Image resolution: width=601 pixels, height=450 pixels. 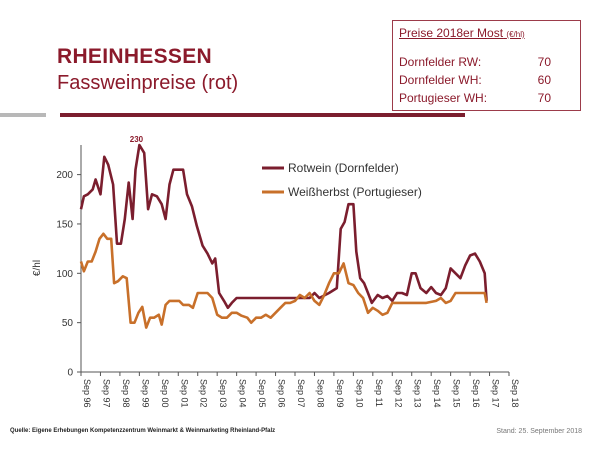 I want to click on x-tick-label: Sep 08, so click(x=320, y=393).